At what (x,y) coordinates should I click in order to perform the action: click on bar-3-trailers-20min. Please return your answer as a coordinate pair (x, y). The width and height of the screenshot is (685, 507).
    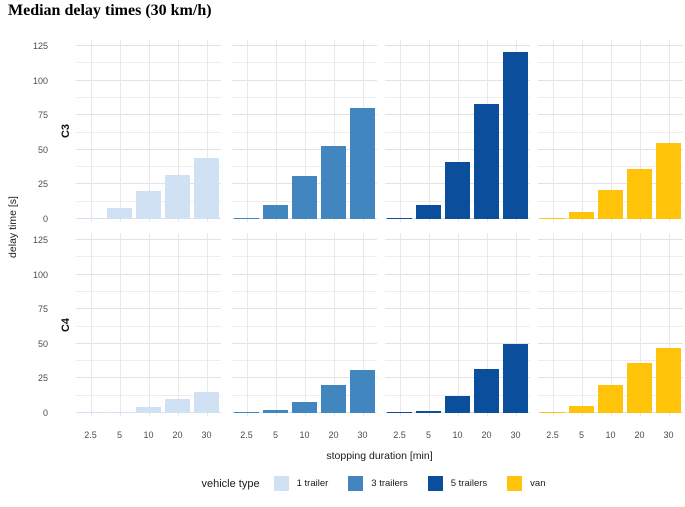
    Looking at the image, I should click on (333, 399).